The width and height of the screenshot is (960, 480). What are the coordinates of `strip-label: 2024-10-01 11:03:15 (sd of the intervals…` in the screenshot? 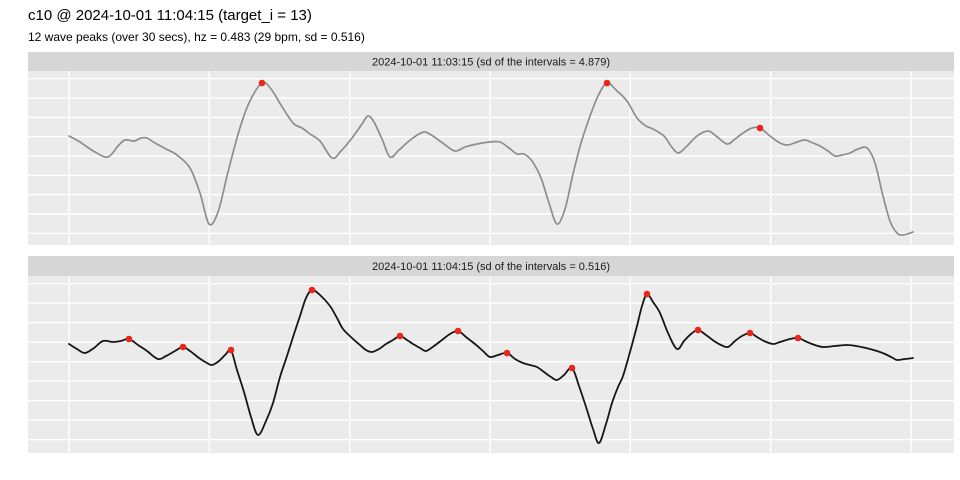 It's located at (491, 62).